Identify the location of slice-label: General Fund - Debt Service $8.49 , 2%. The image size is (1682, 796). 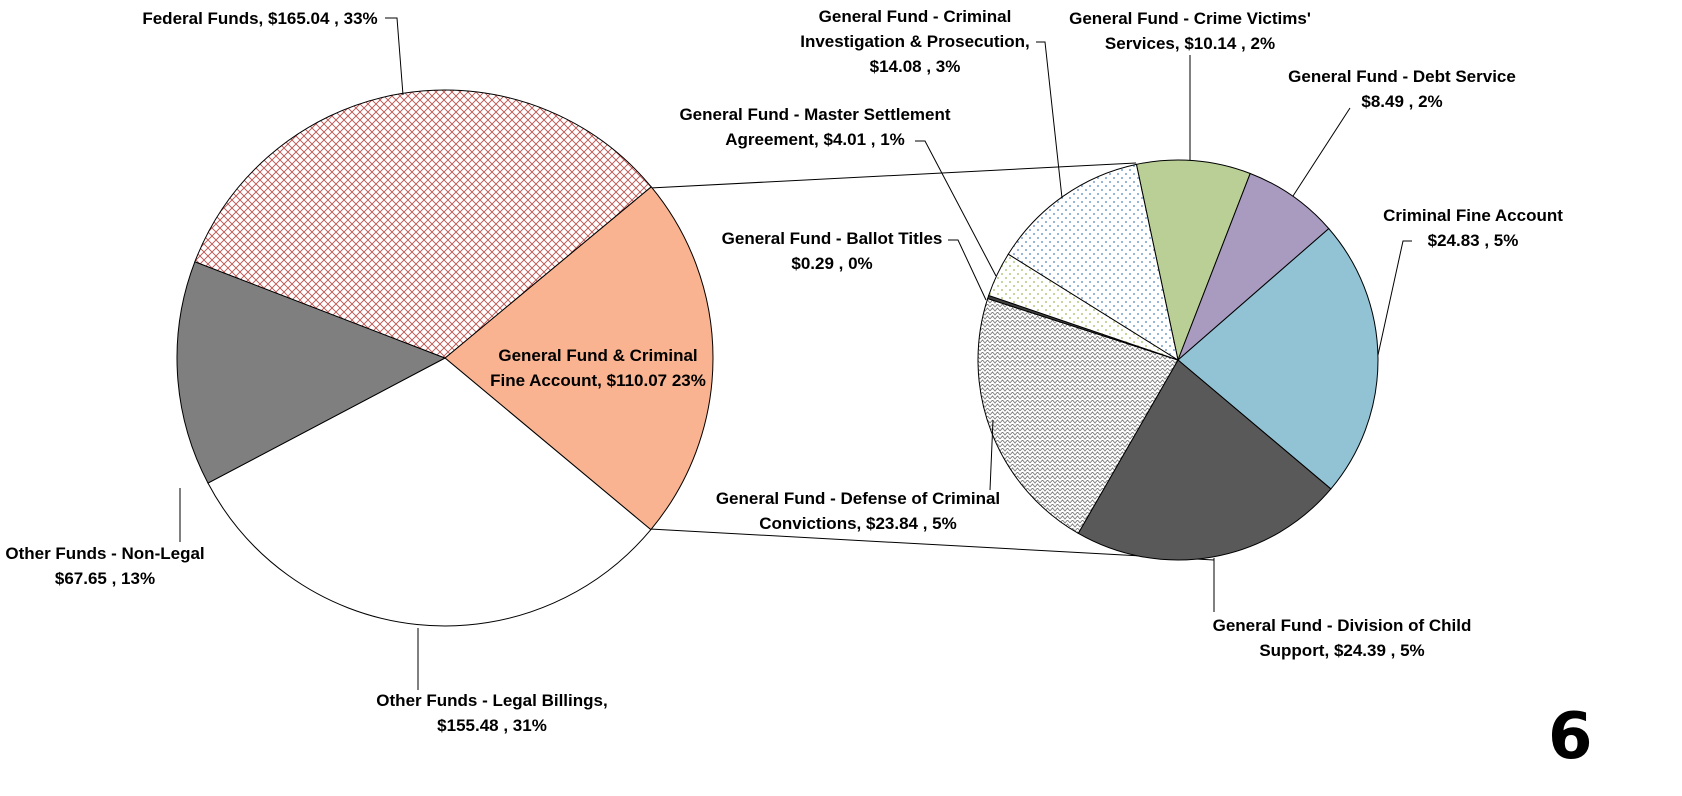
(1402, 89).